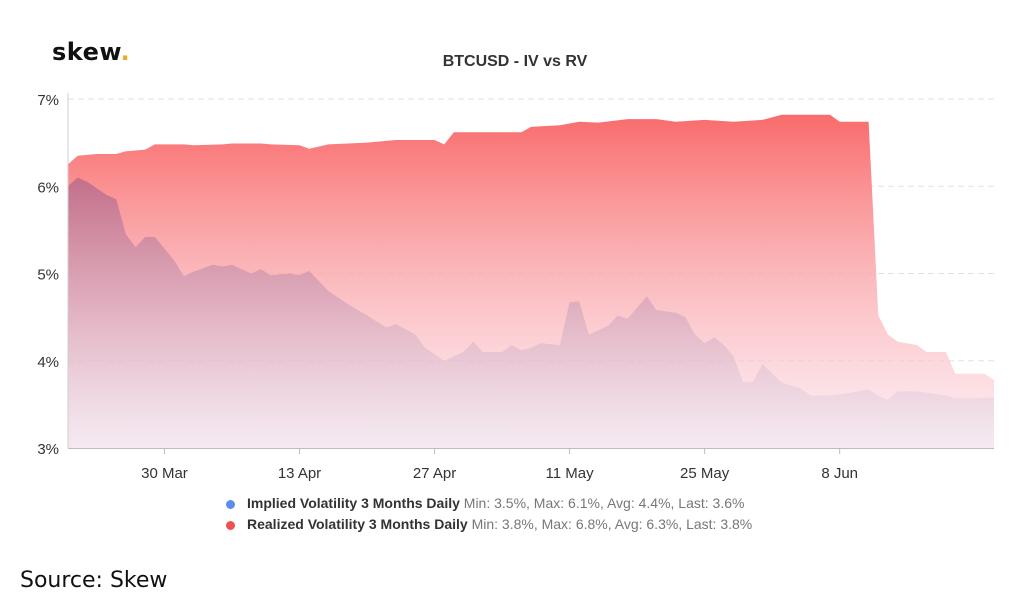 This screenshot has height=610, width=1024. I want to click on x-tick-label: 27 Apr, so click(434, 473).